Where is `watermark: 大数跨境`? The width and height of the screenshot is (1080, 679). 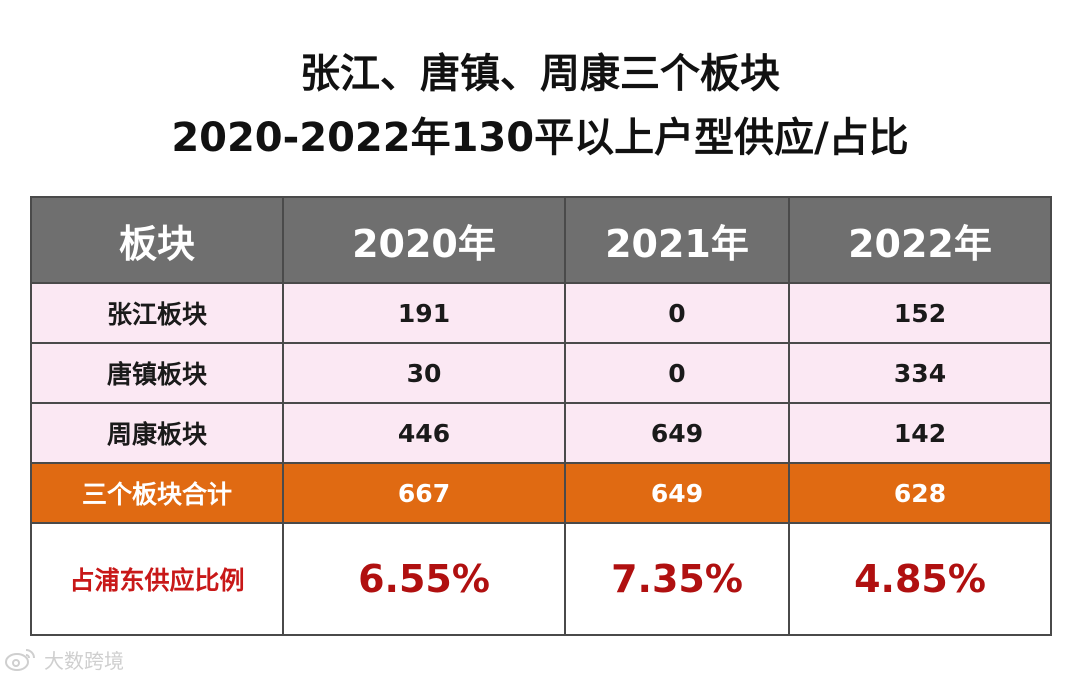
watermark: 大数跨境 is located at coordinates (64, 659).